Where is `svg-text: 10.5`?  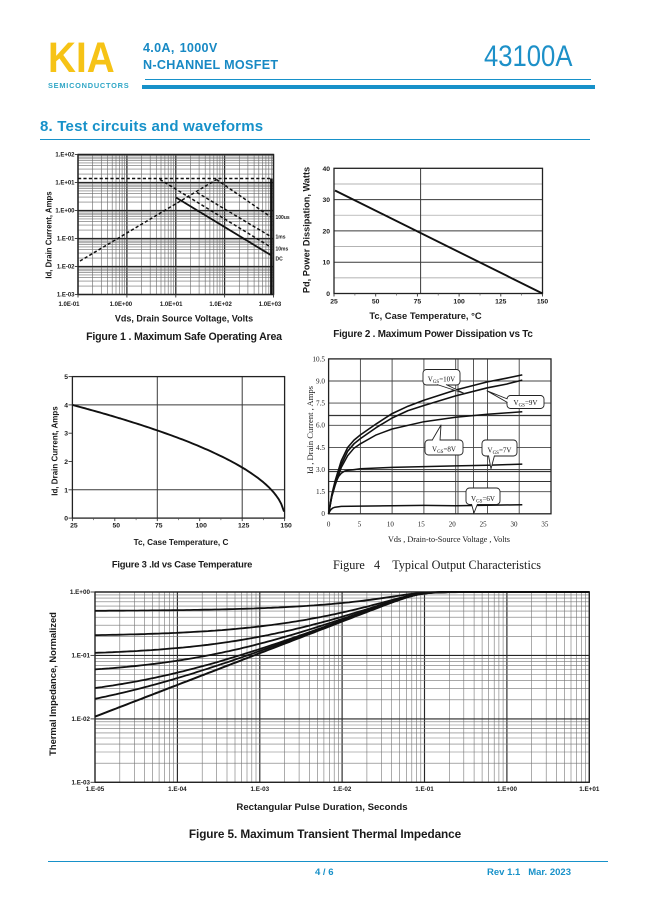 svg-text: 10.5 is located at coordinates (318, 359).